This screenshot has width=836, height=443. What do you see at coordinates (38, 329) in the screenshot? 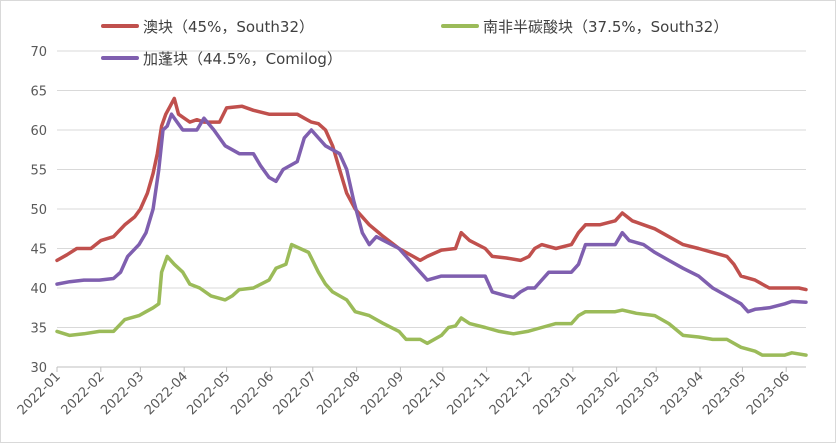
I see `y-tick-label: 35` at bounding box center [38, 329].